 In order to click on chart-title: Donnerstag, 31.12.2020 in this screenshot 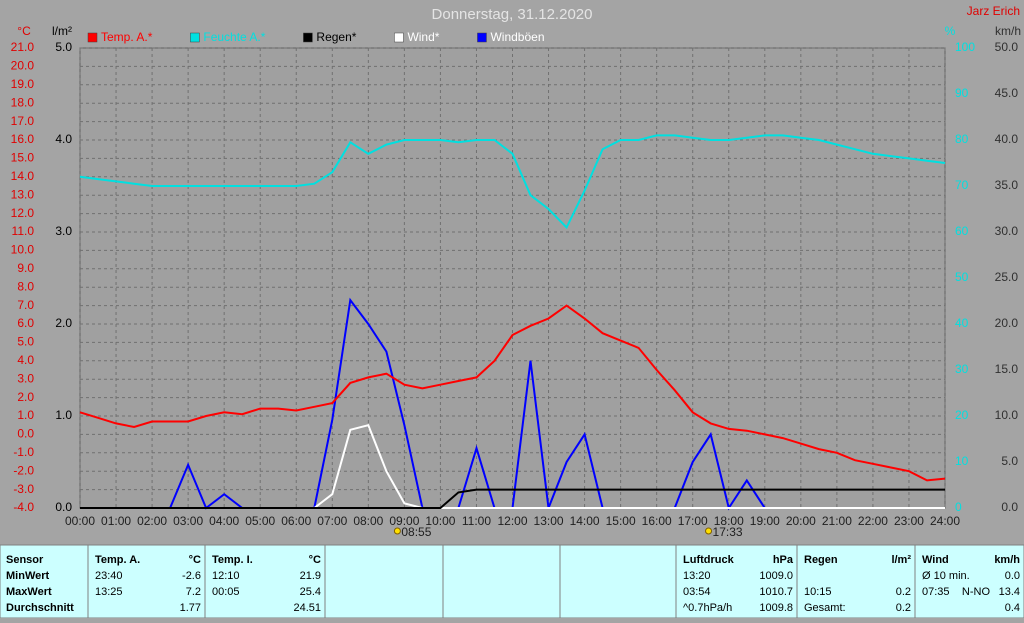, I will do `click(512, 14)`.